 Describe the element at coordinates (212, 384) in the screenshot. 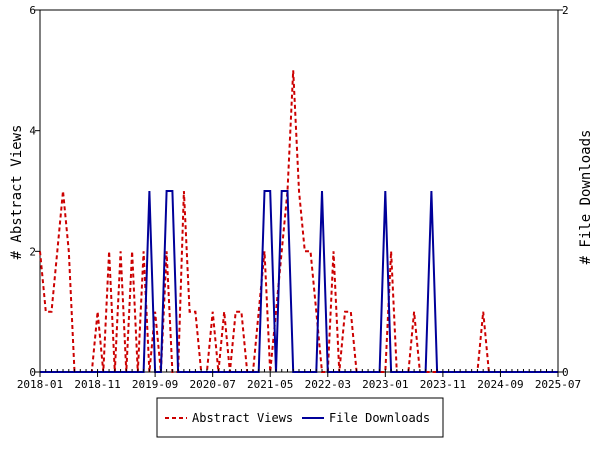

I see `x-tick-label: 2020-07` at that location.